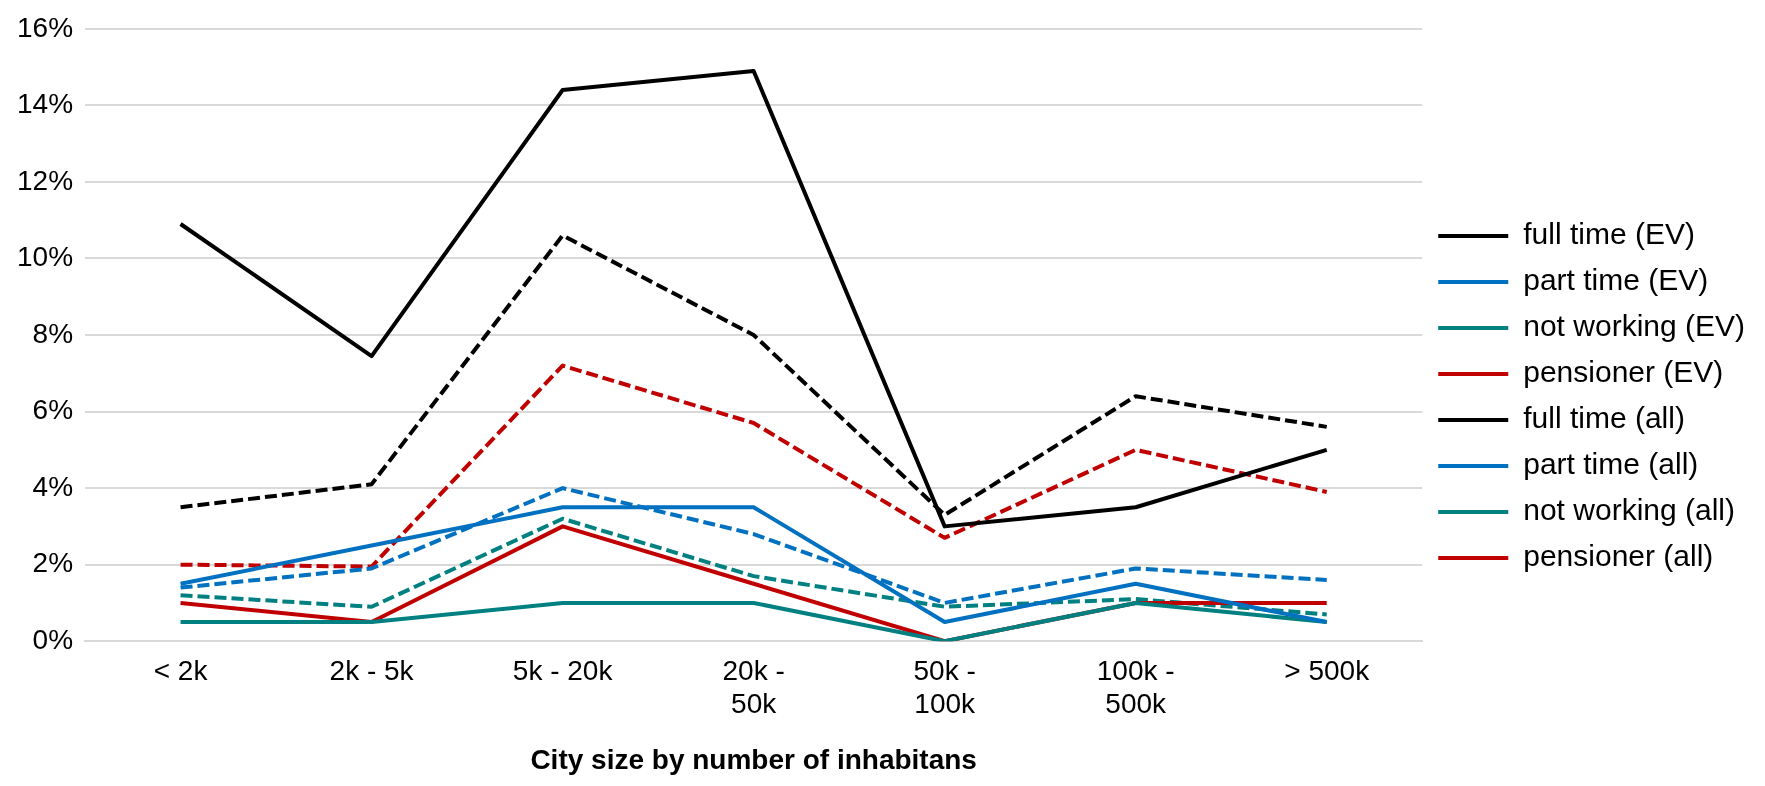  What do you see at coordinates (181, 670) in the screenshot?
I see `x-tick-label: < 2k` at bounding box center [181, 670].